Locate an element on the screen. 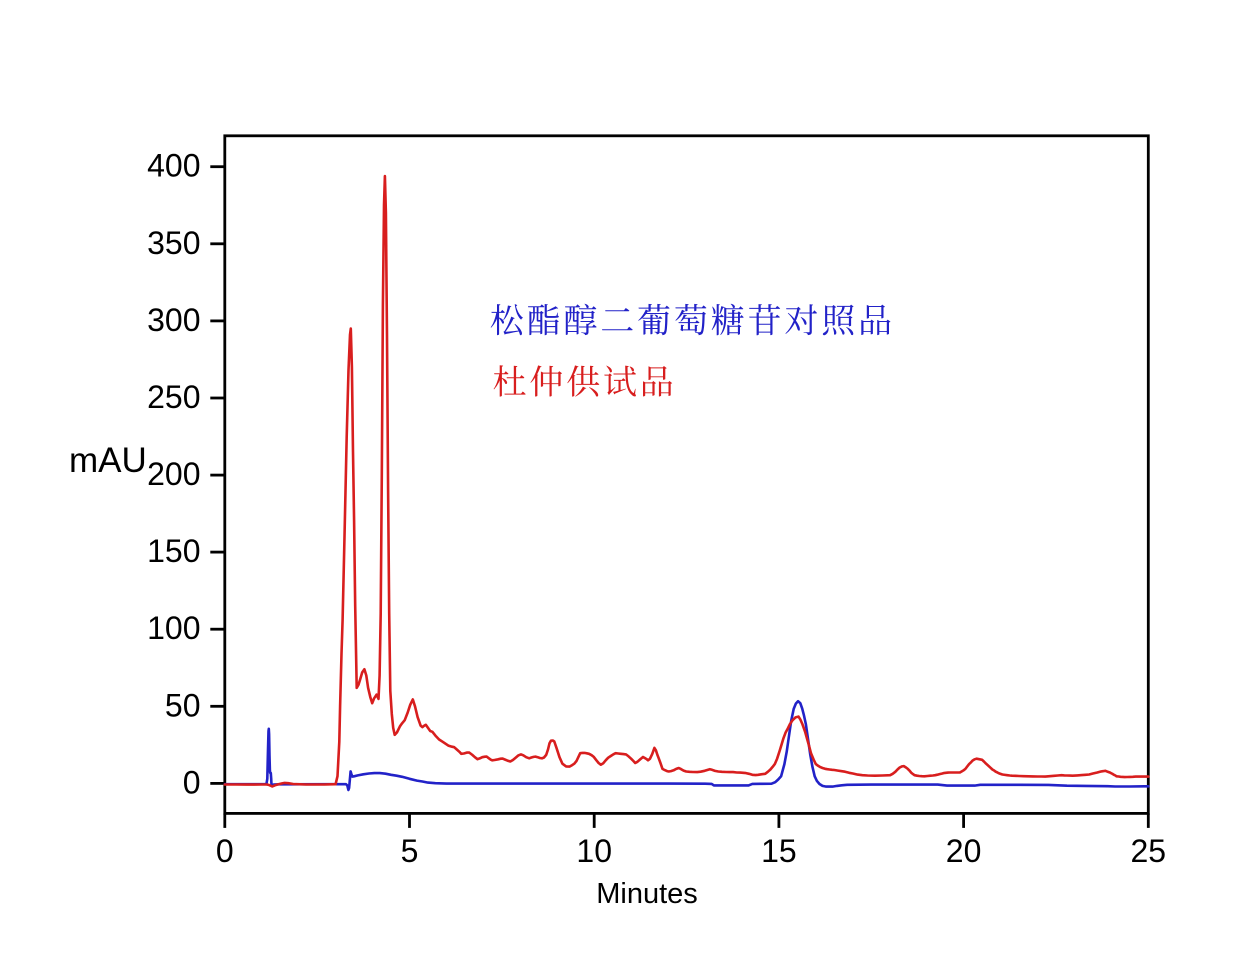  svg-text: 250 is located at coordinates (173, 397).